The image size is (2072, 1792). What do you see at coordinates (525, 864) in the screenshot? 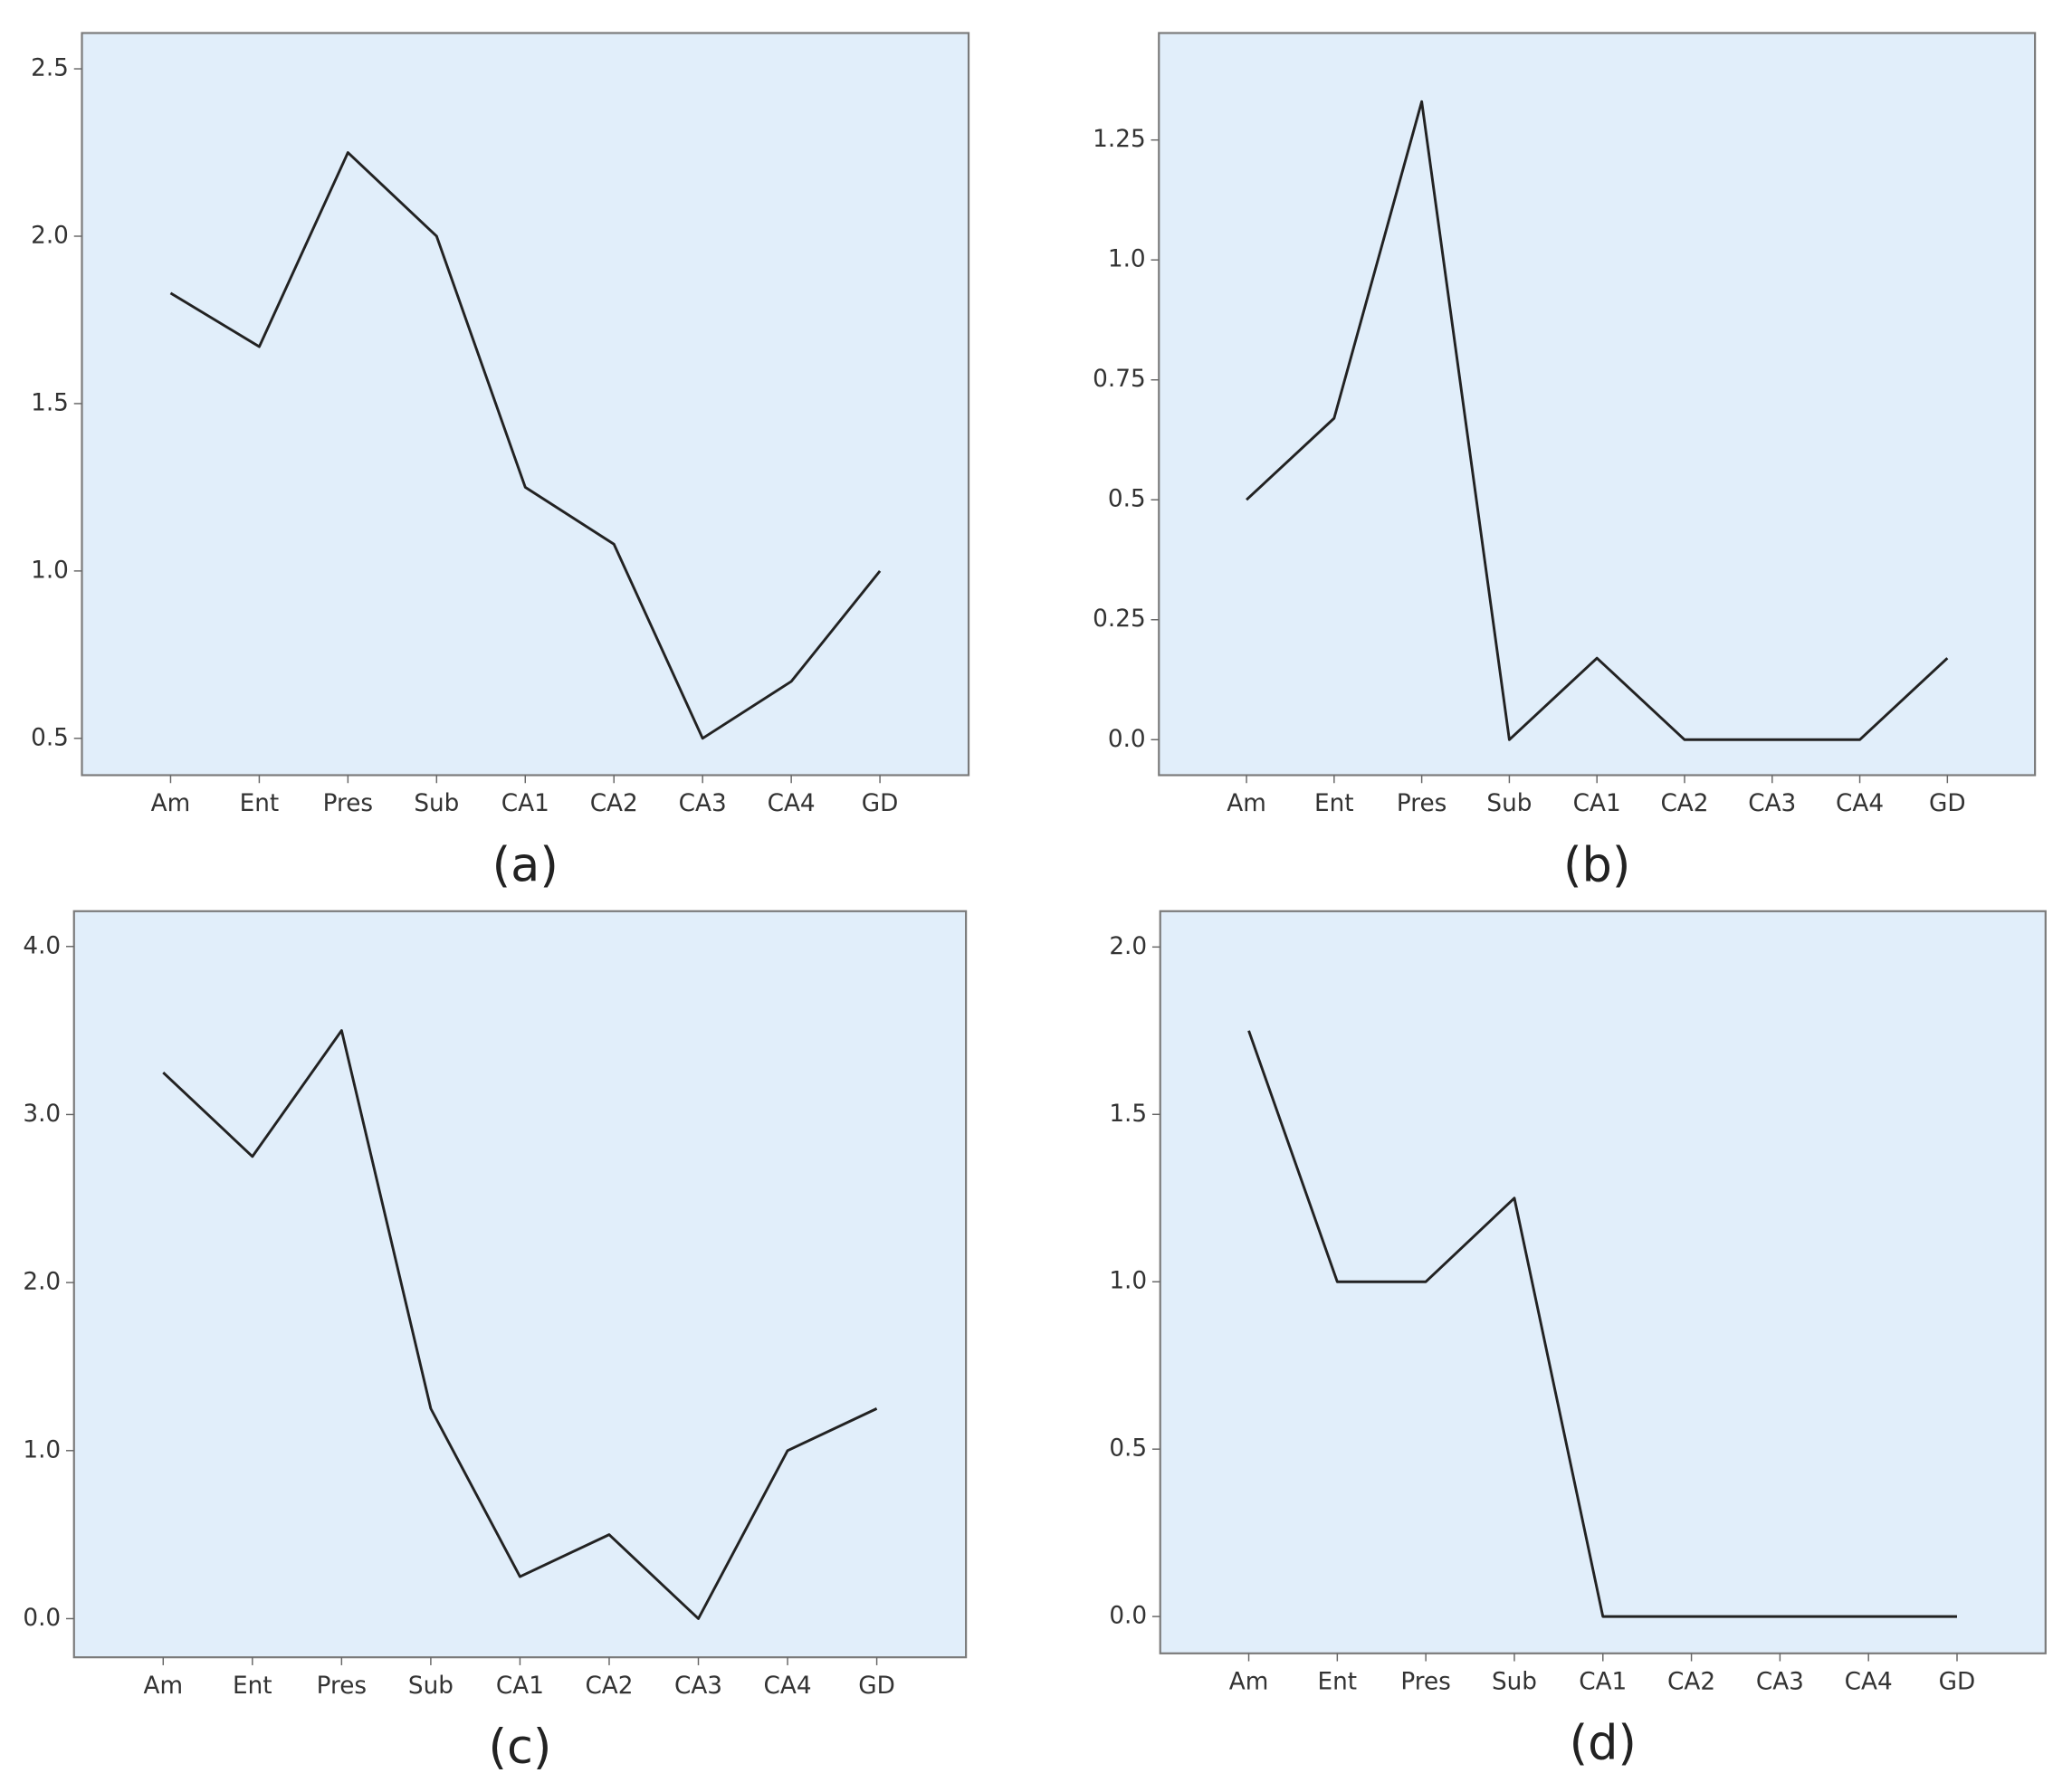
I see `caption: (a)` at bounding box center [525, 864].